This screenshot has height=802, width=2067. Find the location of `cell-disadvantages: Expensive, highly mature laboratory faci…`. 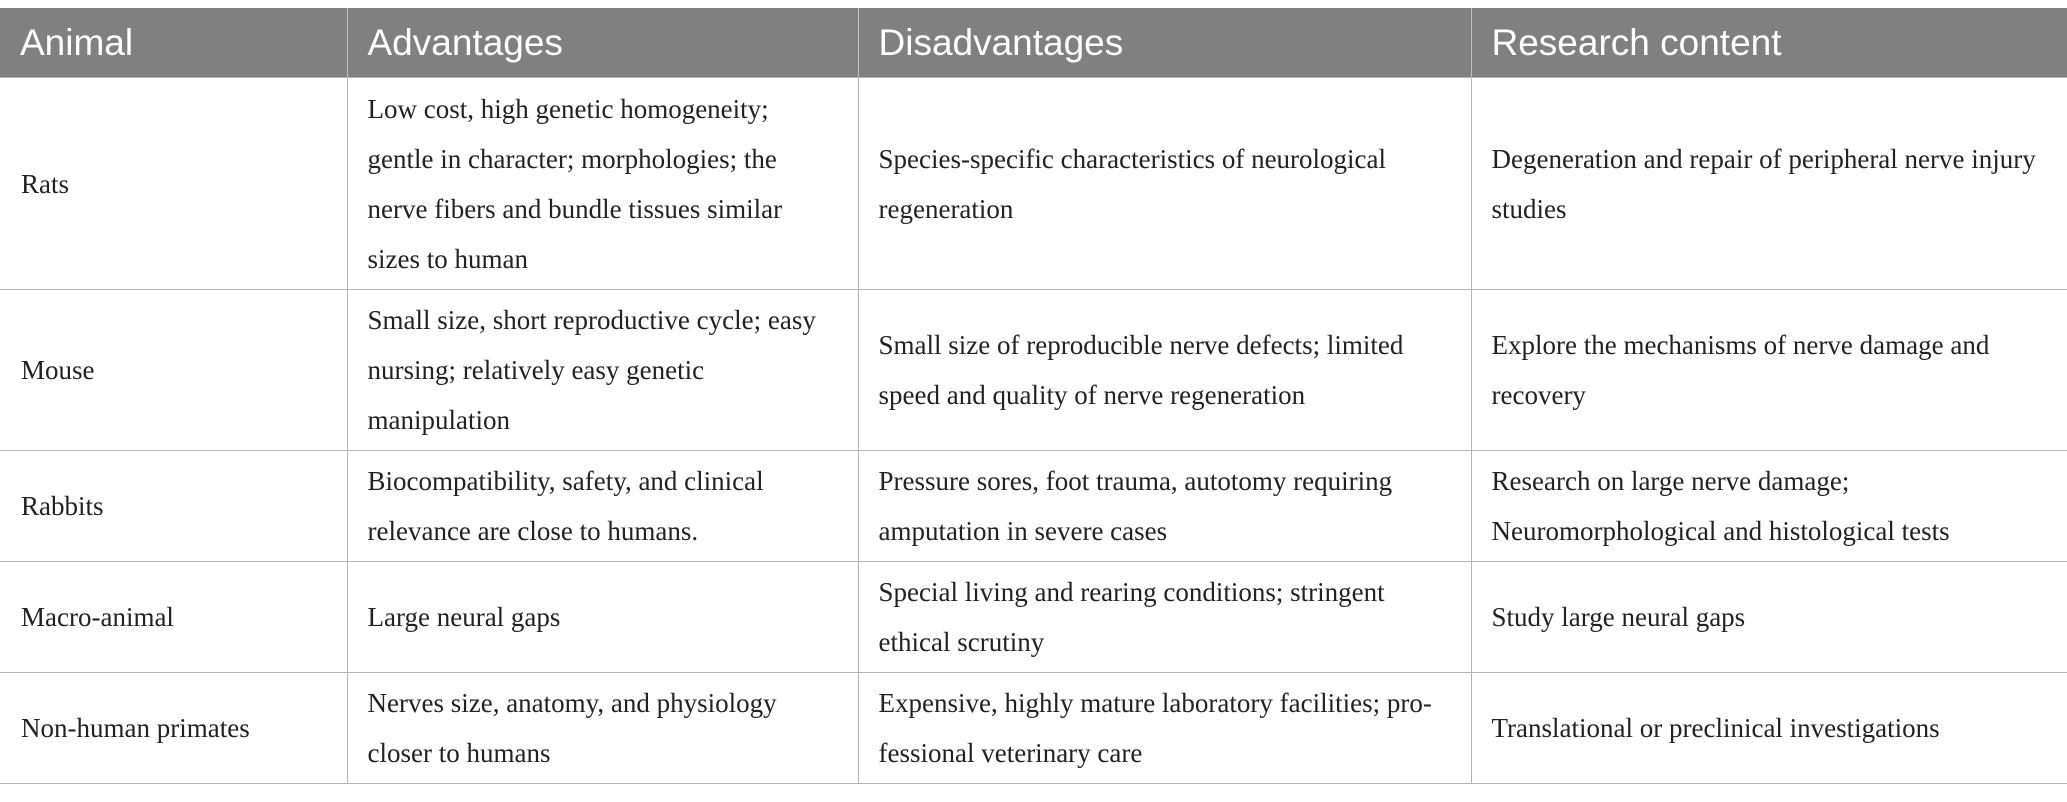

cell-disadvantages: Expensive, highly mature laboratory faci… is located at coordinates (1164, 728).